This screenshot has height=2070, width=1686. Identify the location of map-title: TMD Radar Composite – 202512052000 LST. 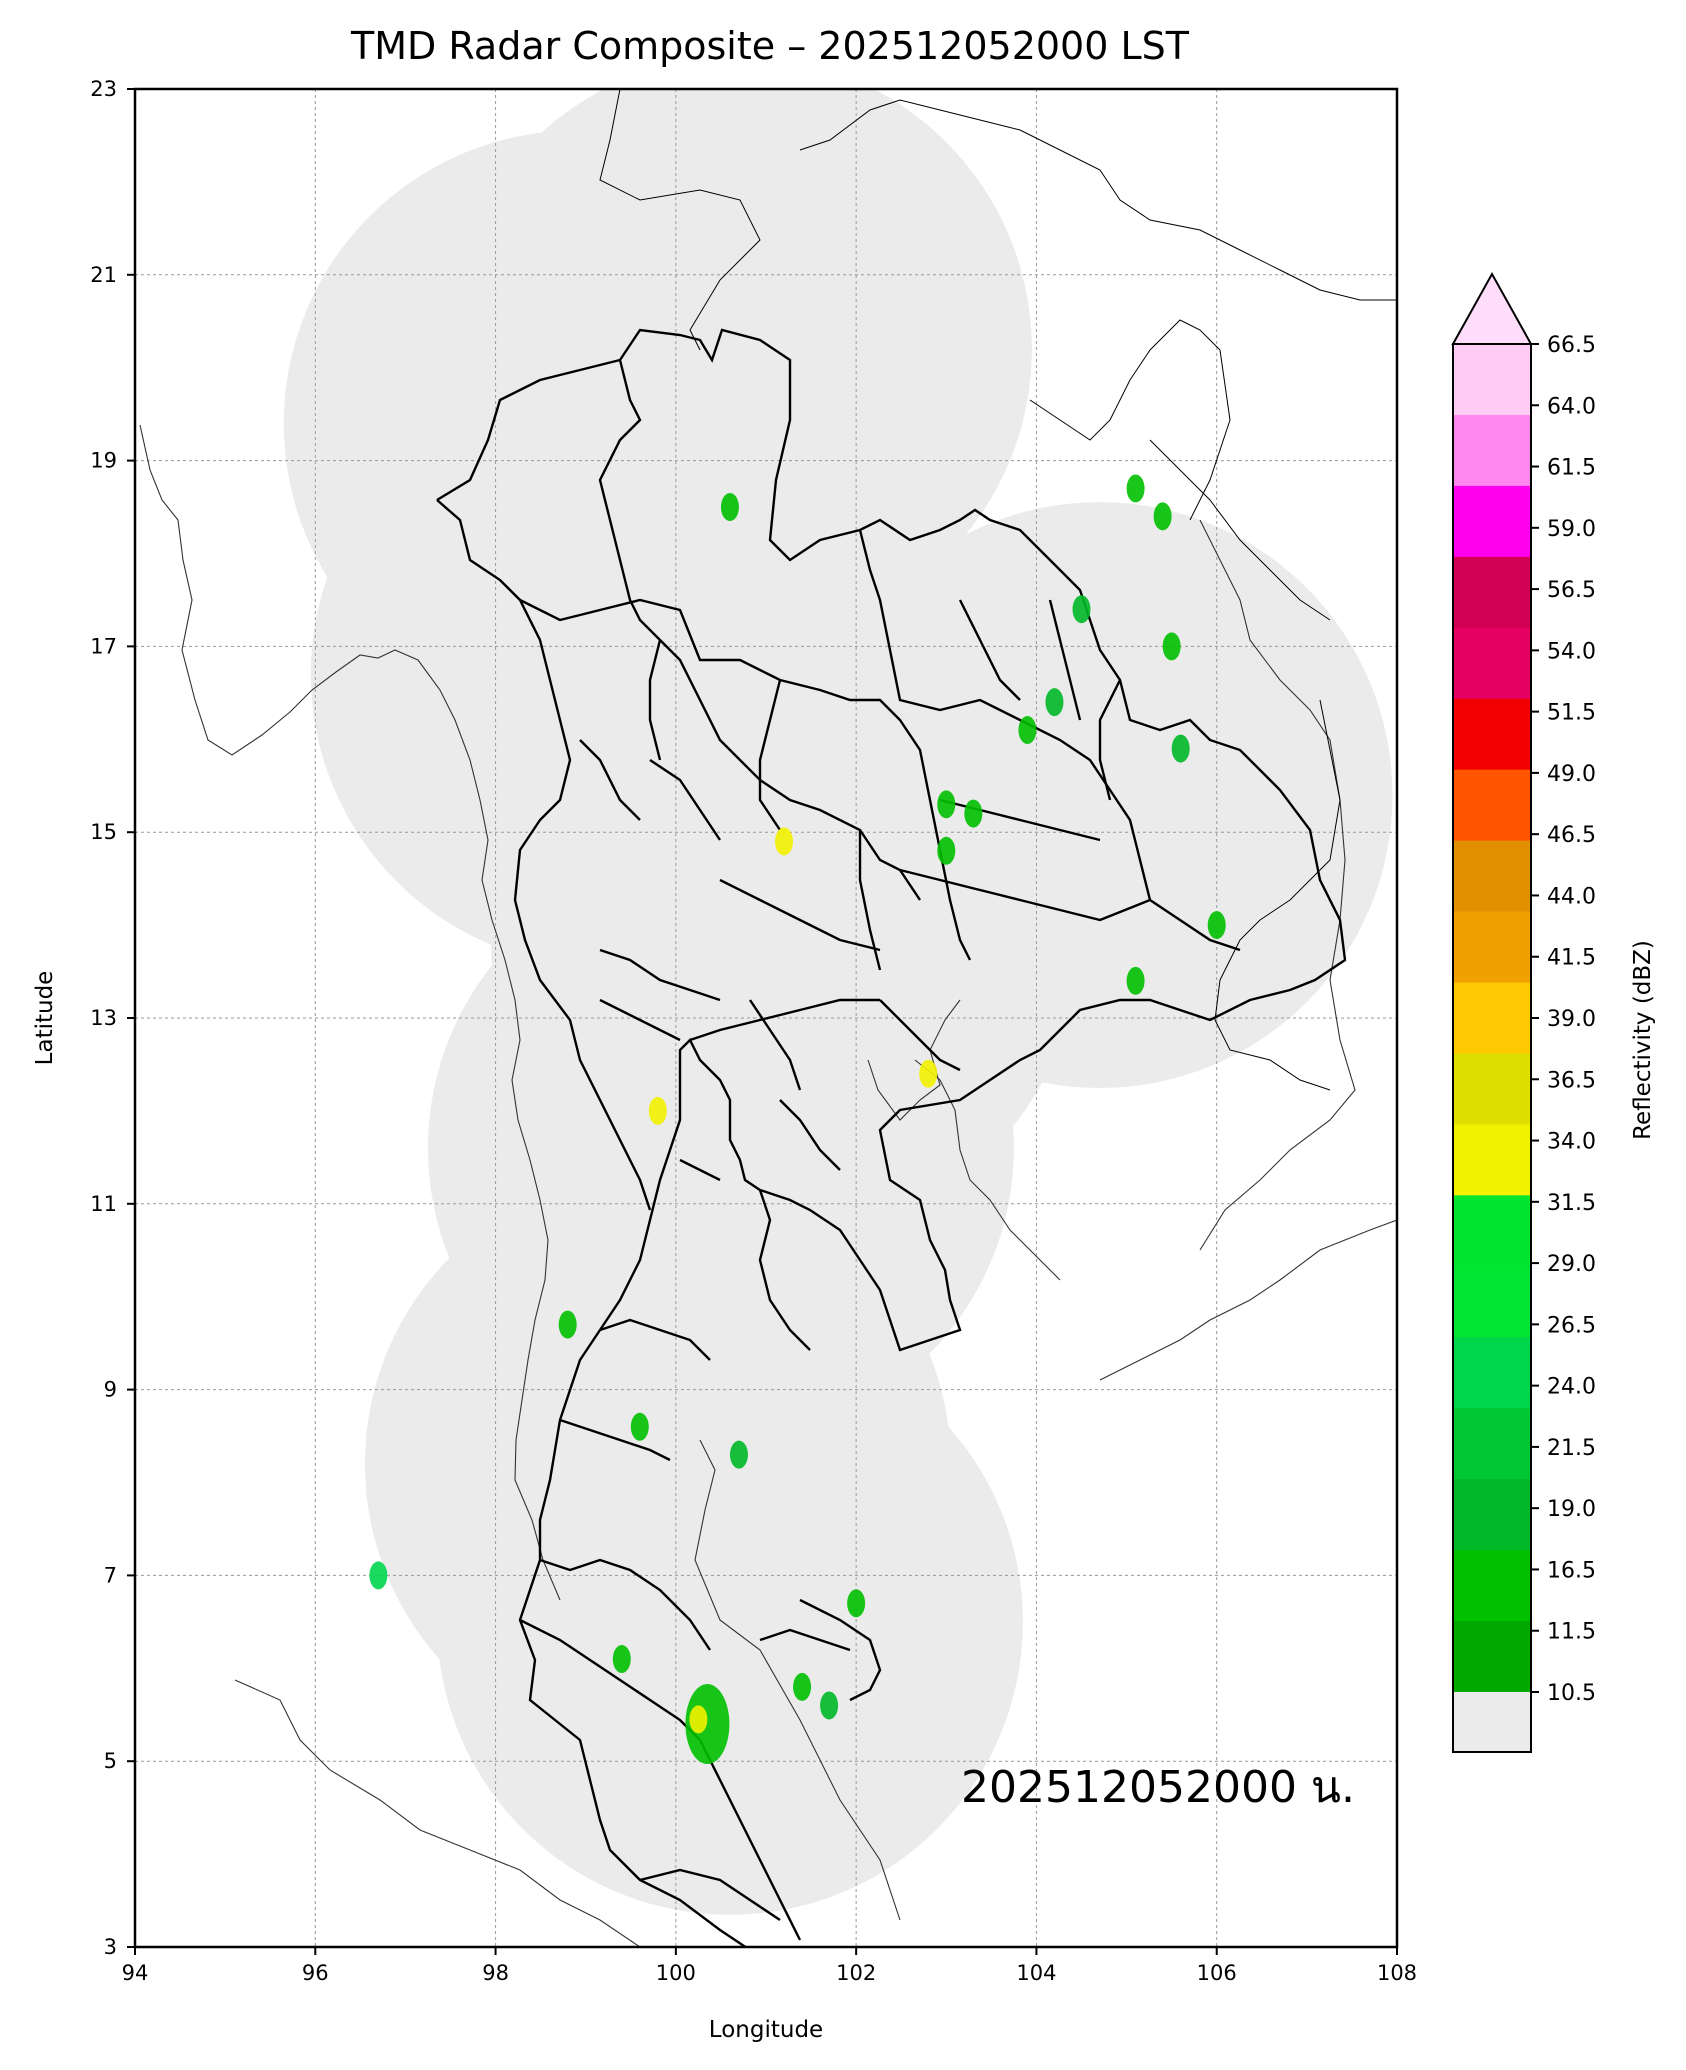
(770, 46).